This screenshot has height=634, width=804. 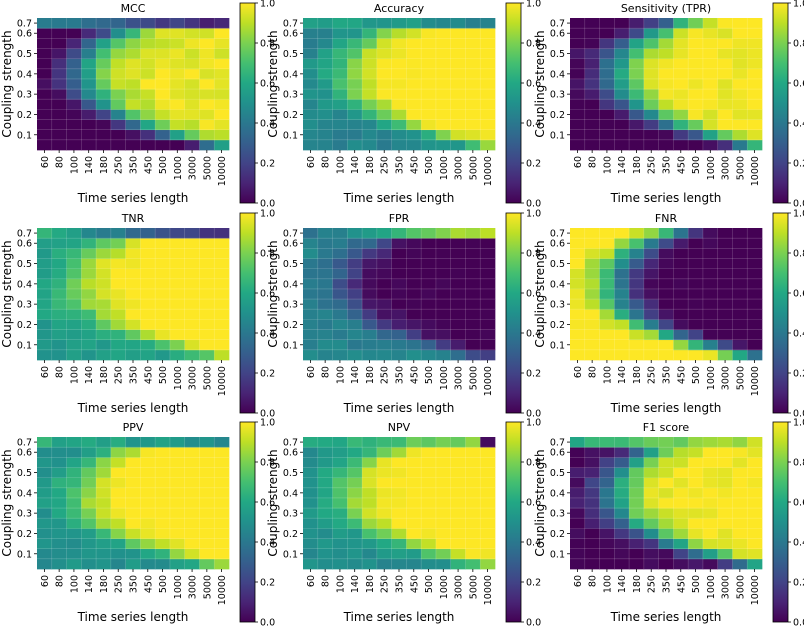 What do you see at coordinates (399, 617) in the screenshot?
I see `x-axis-label: Time series length` at bounding box center [399, 617].